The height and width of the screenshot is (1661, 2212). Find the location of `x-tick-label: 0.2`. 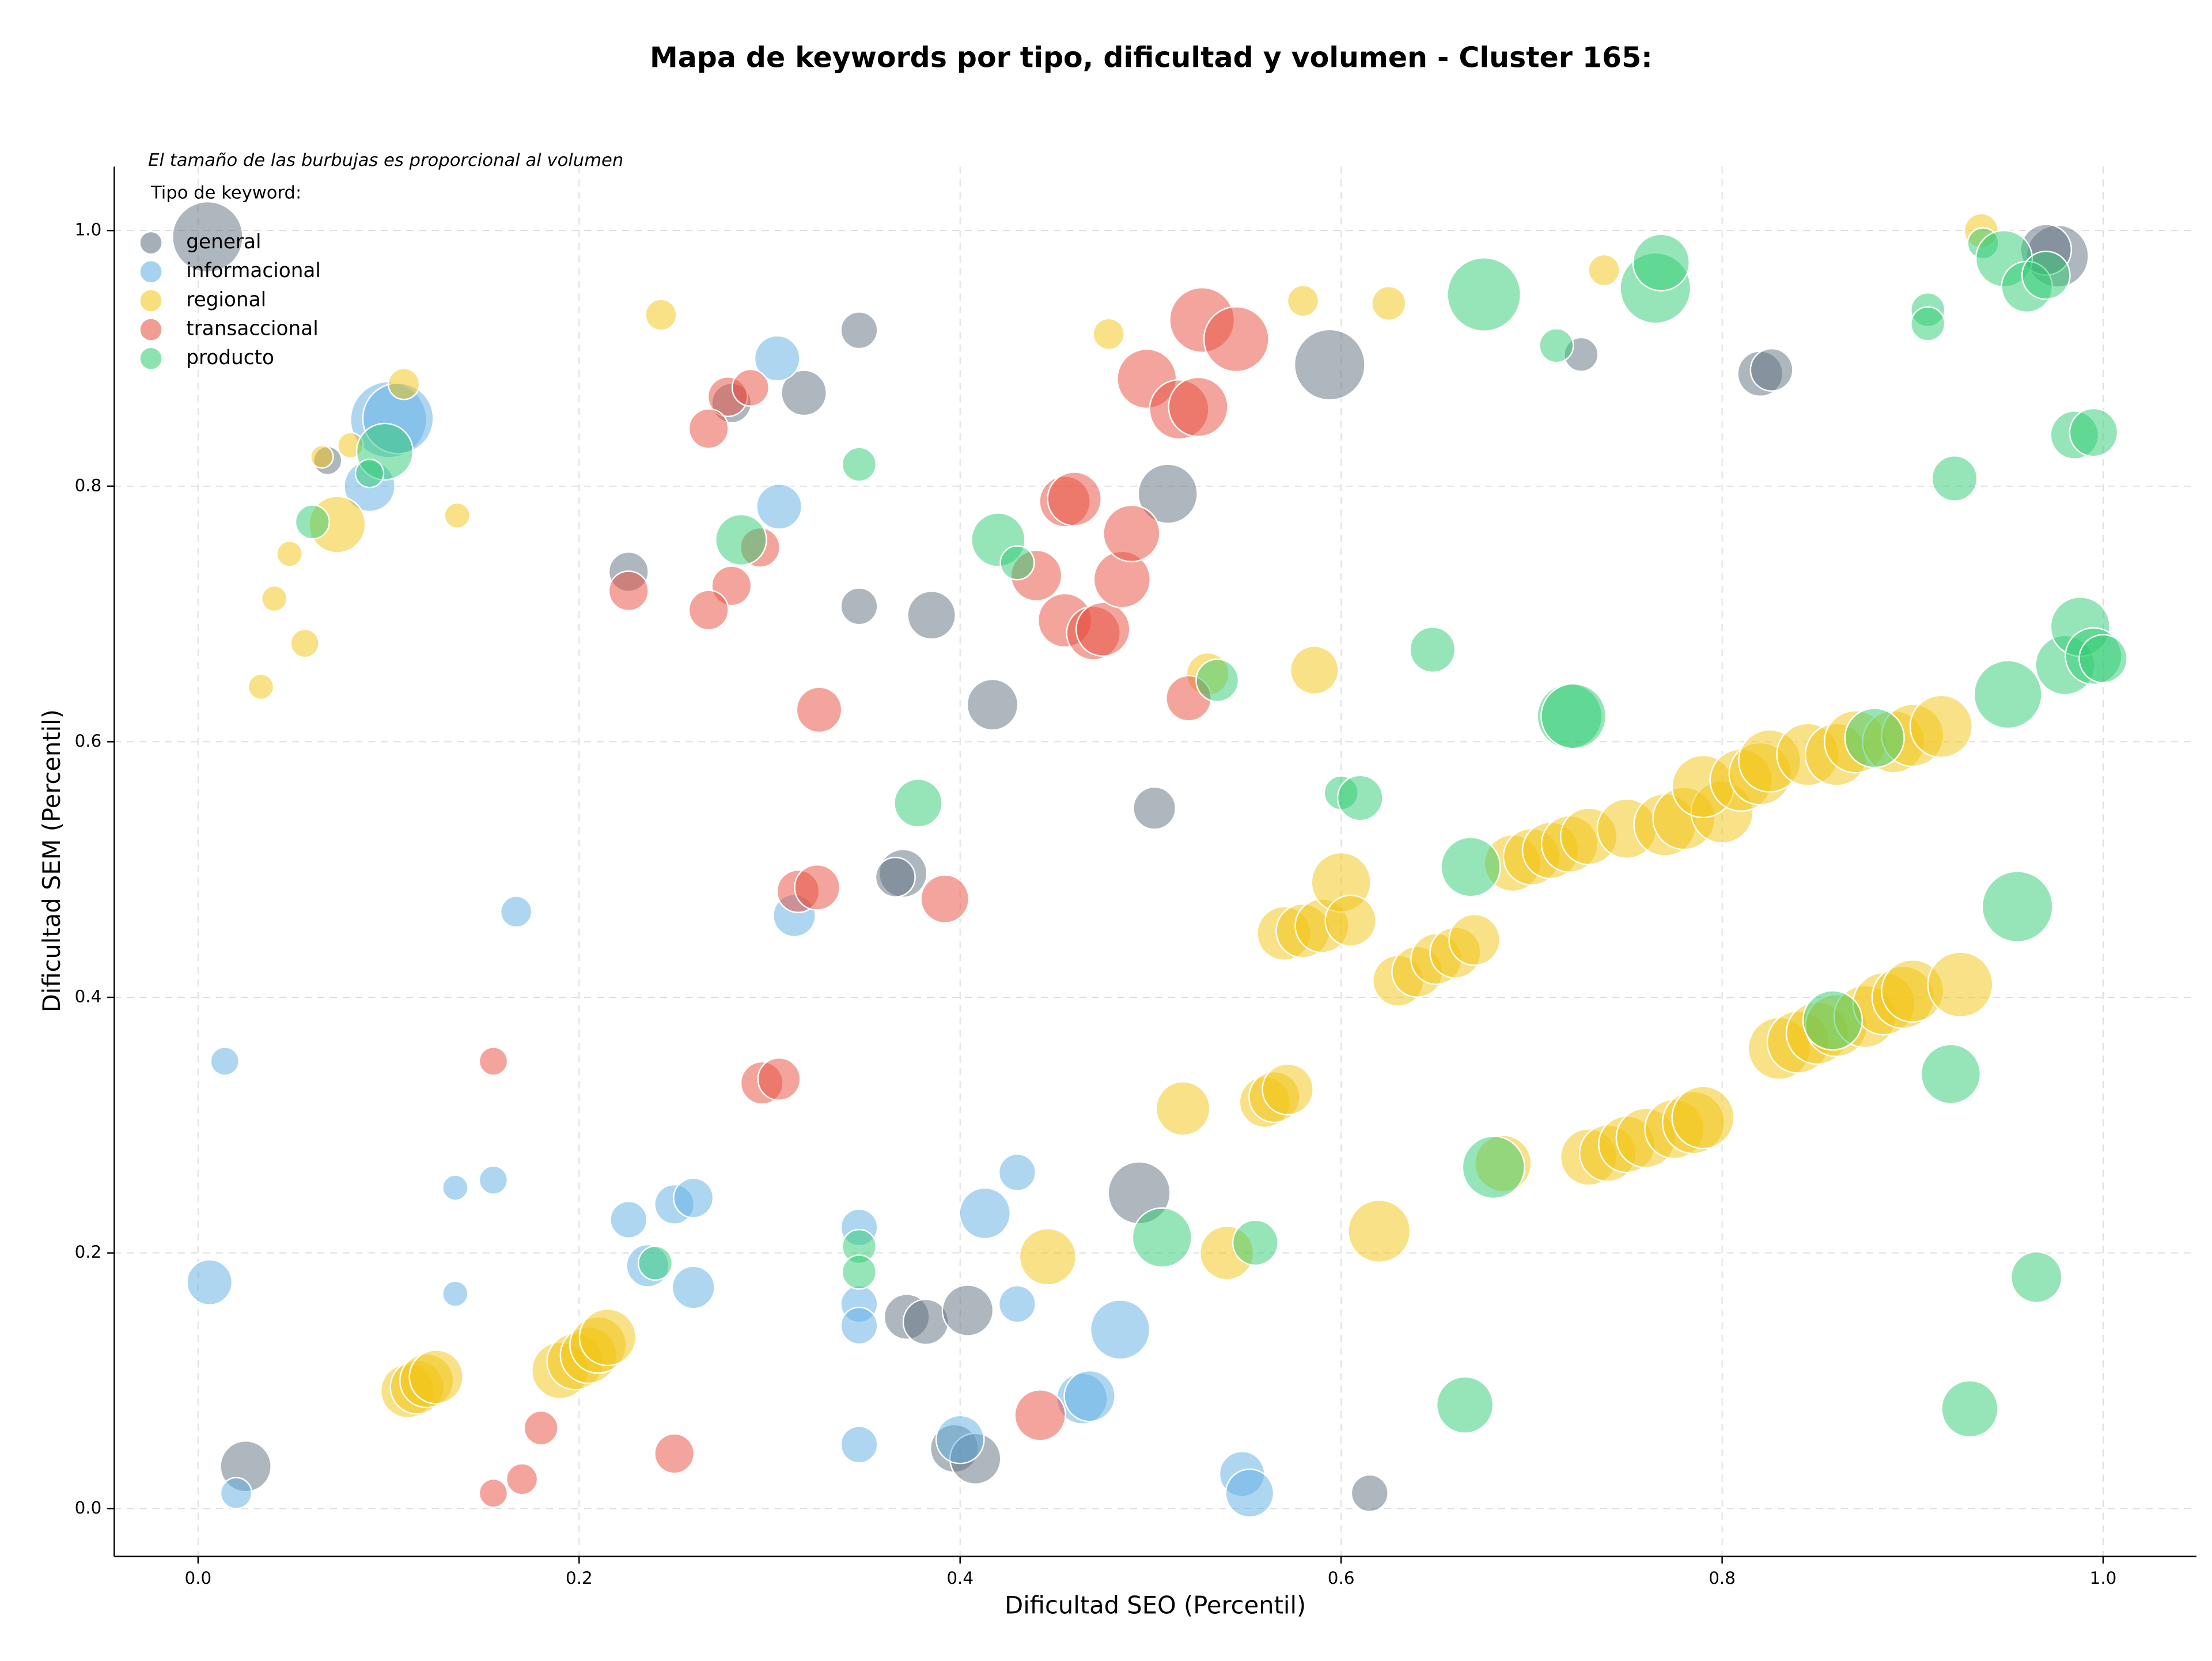

x-tick-label: 0.2 is located at coordinates (579, 1578).